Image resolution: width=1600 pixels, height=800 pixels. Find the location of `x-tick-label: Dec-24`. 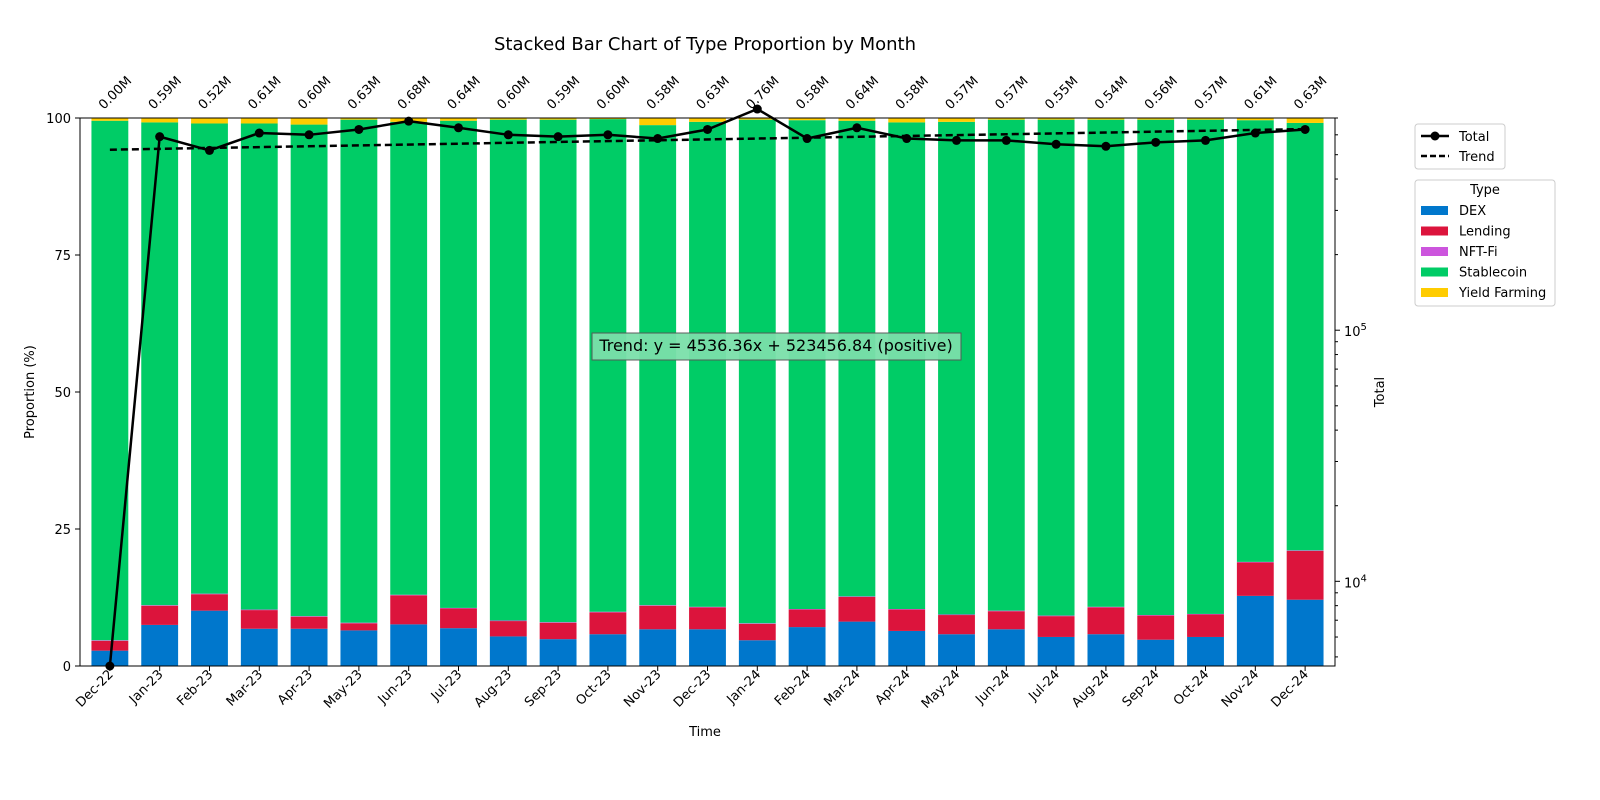

x-tick-label: Dec-24 is located at coordinates (1290, 688).